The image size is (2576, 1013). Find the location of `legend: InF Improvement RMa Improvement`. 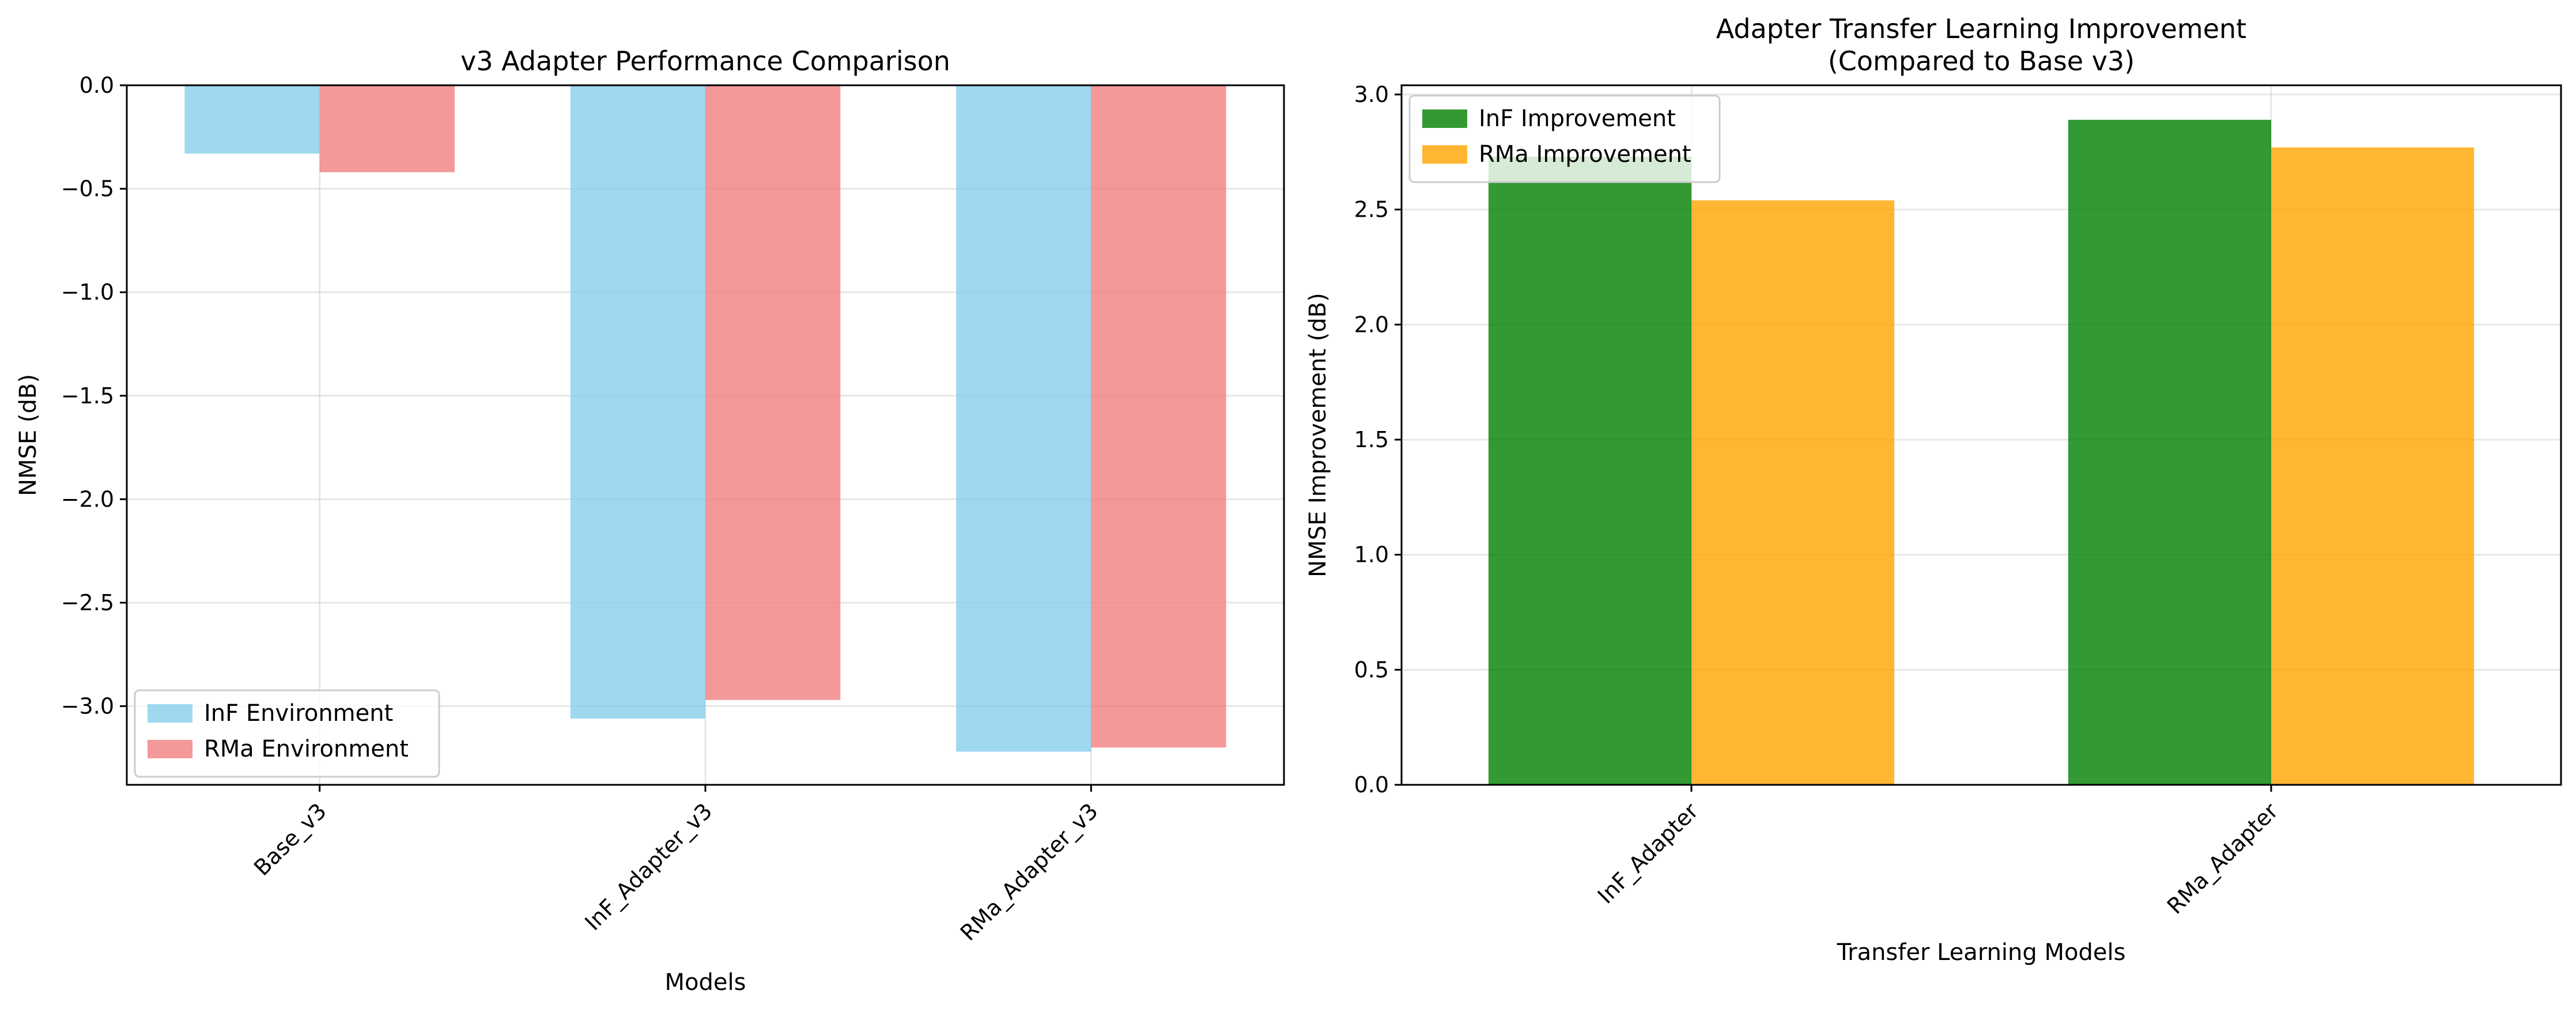

legend: InF Improvement RMa Improvement is located at coordinates (1564, 139).